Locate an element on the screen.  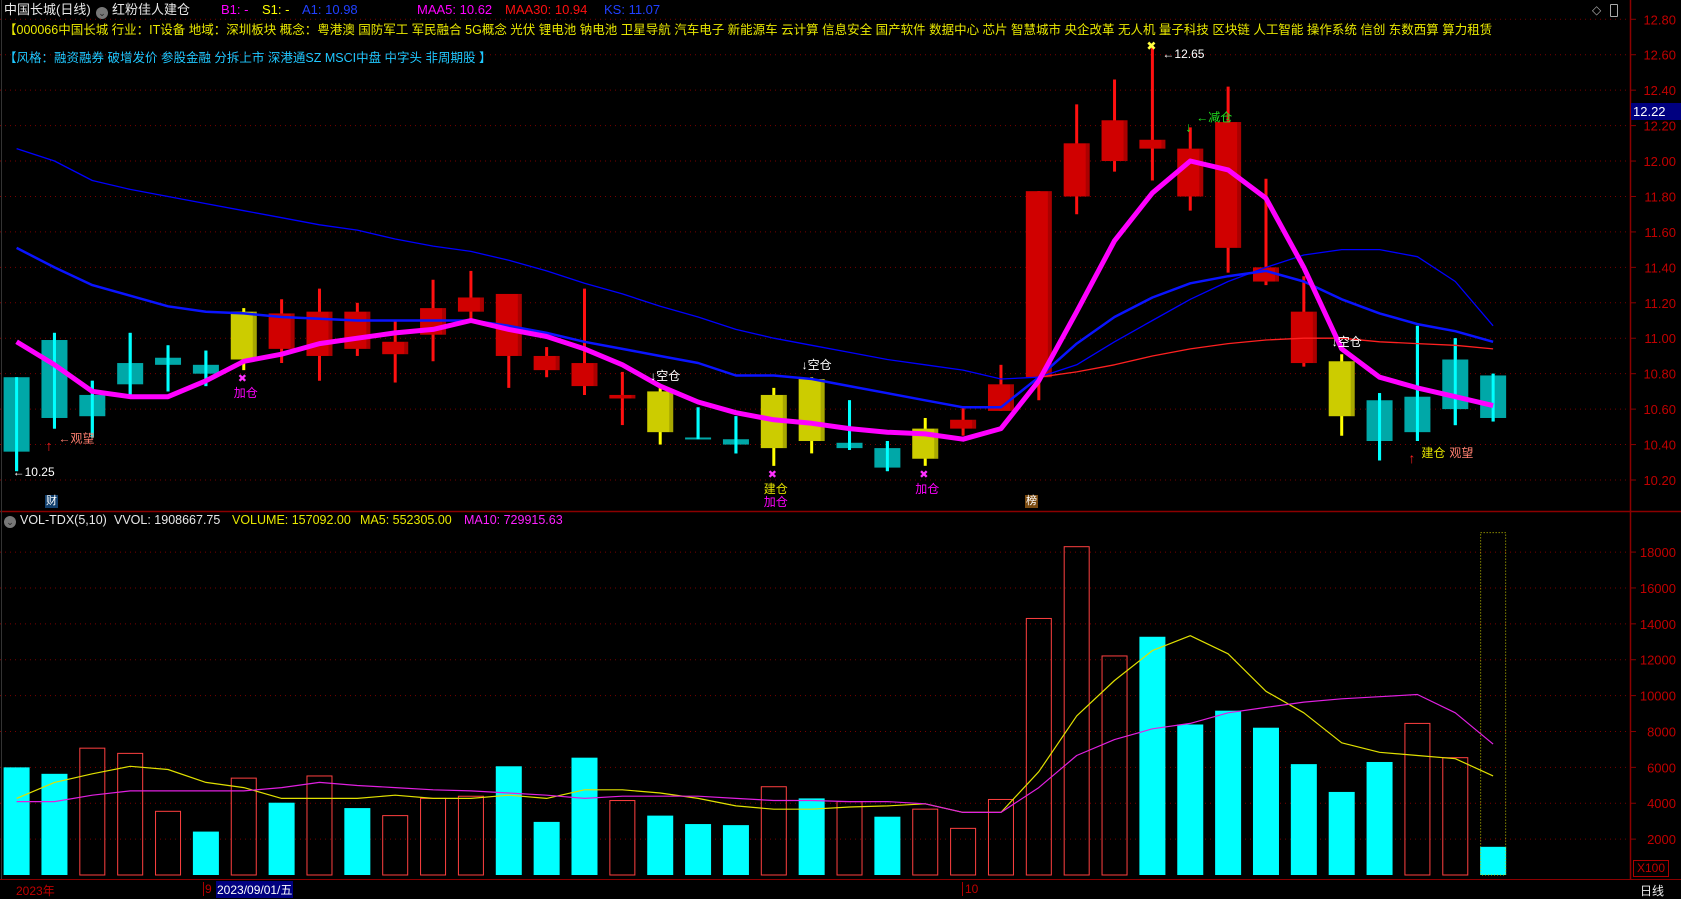
diamond-icon: ◇ is located at coordinates (1597, 10).